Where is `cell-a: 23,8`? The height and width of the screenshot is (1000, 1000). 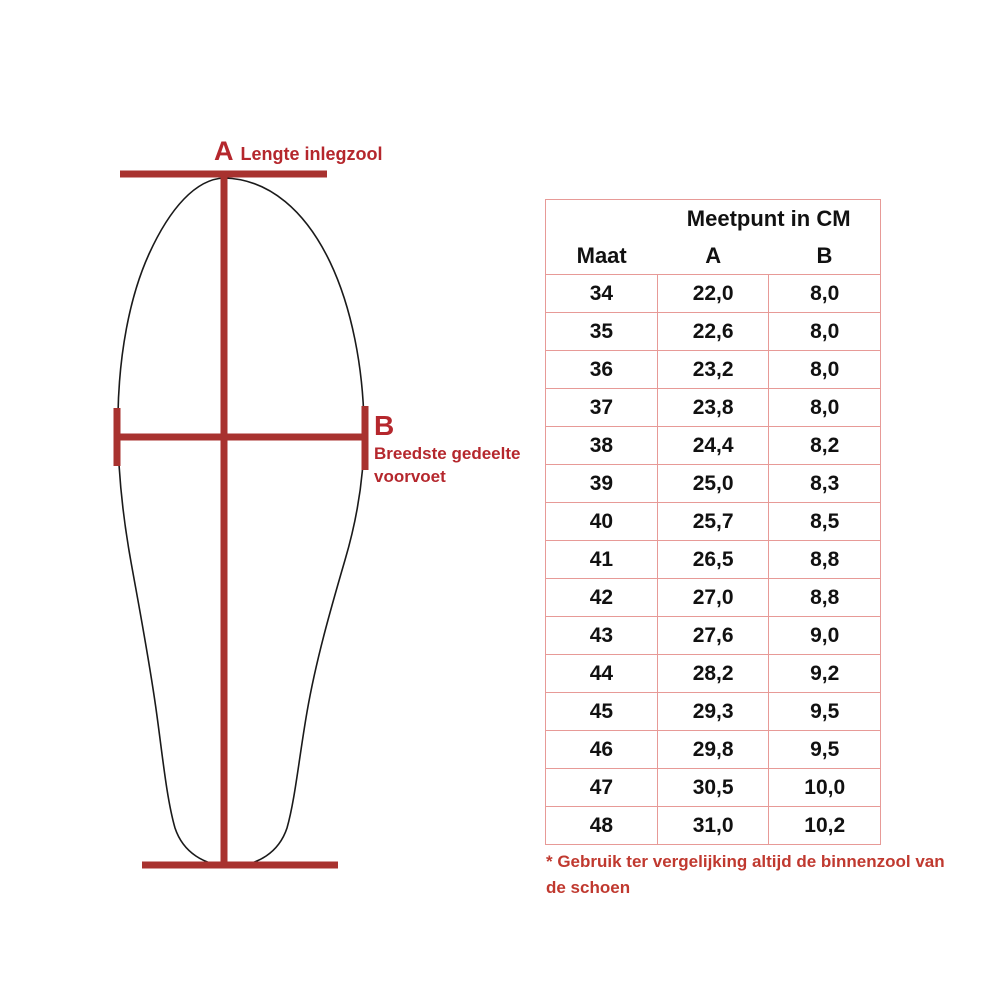 cell-a: 23,8 is located at coordinates (713, 407).